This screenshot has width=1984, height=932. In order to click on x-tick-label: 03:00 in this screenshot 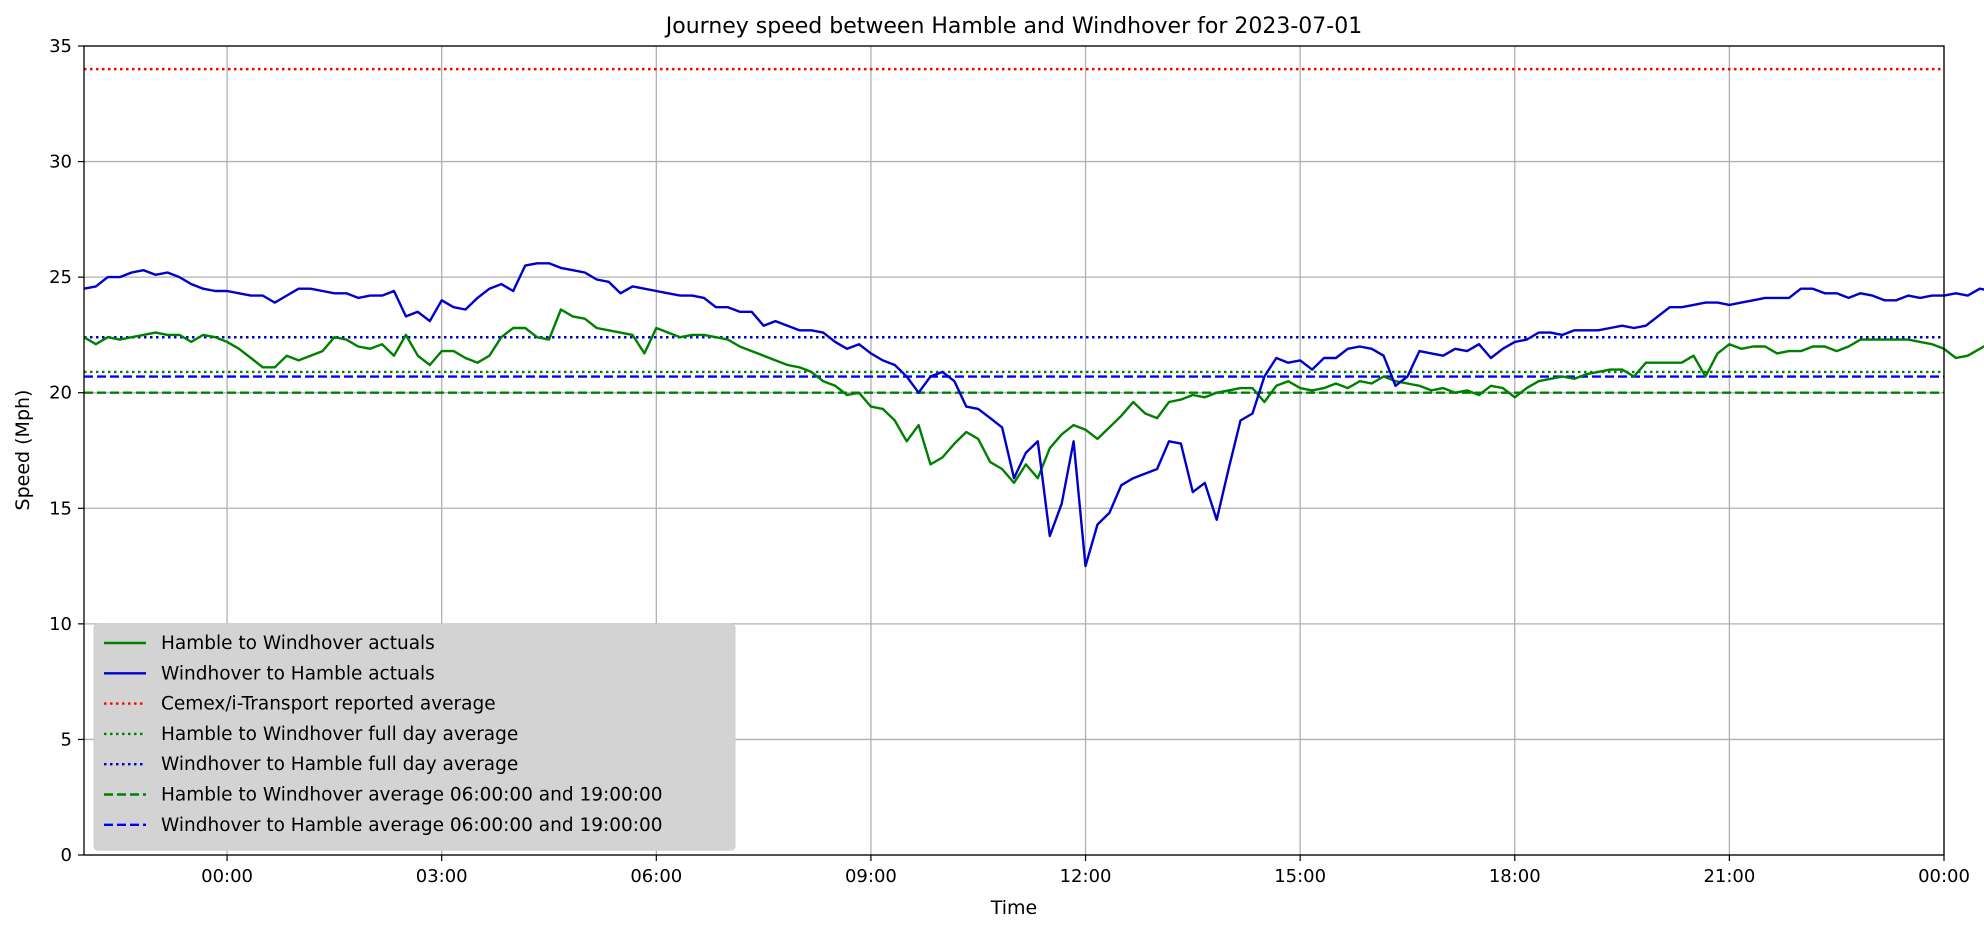, I will do `click(442, 876)`.